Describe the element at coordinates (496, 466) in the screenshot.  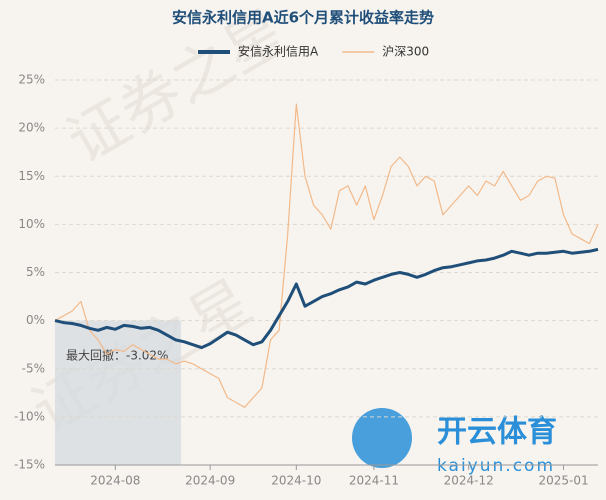
I see `logo-url: kaiyun.com` at that location.